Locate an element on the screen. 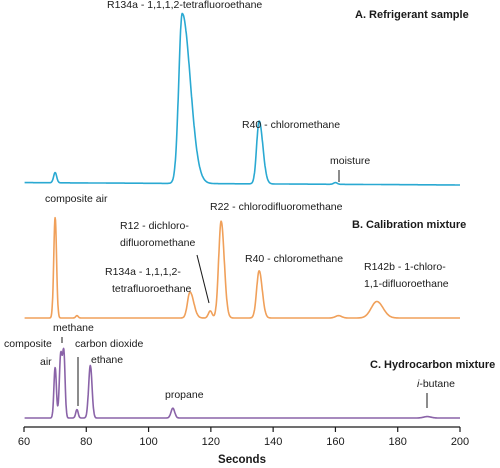 The height and width of the screenshot is (468, 500). peak-label: carbon dioxide is located at coordinates (109, 344).